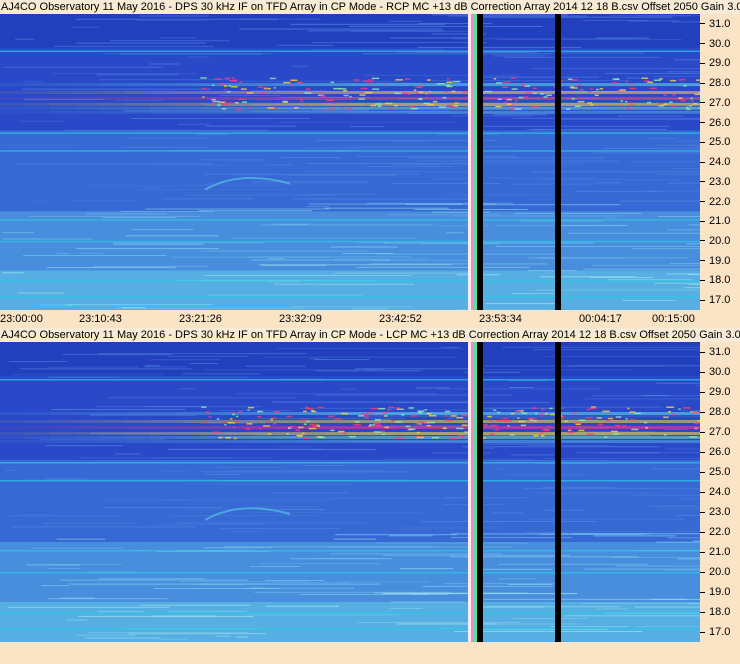 Image resolution: width=740 pixels, height=664 pixels. I want to click on y-tick-text: 28.0, so click(720, 83).